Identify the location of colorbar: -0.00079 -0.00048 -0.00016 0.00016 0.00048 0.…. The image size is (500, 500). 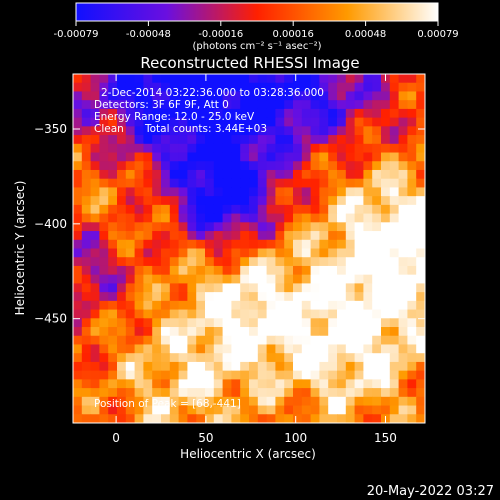
(256, 27).